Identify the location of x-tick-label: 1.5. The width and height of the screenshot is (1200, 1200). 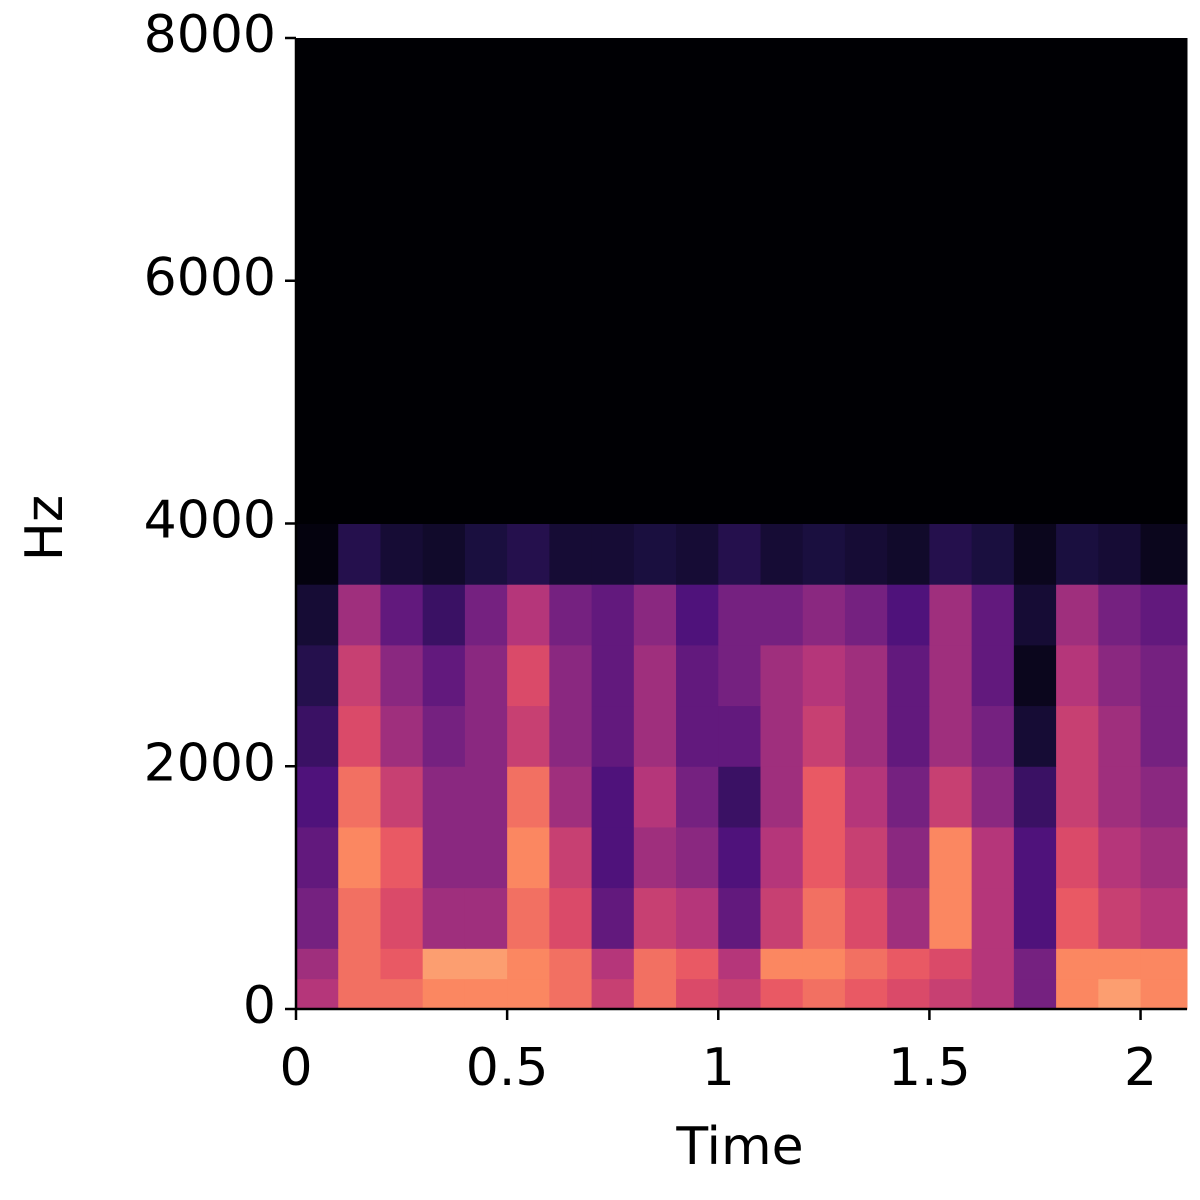
(929, 1068).